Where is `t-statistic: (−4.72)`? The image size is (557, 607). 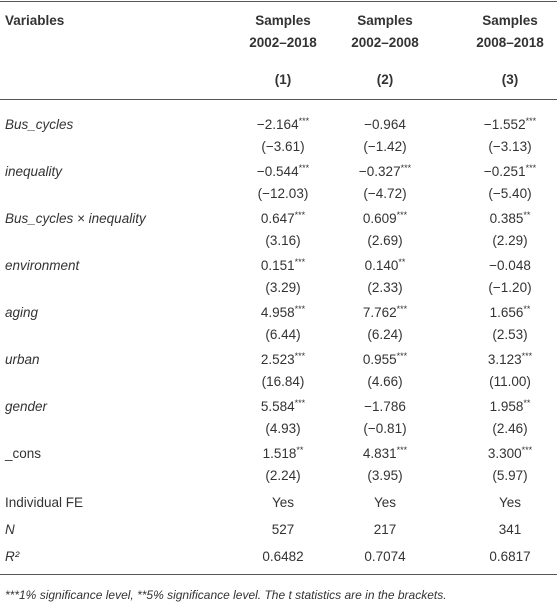
t-statistic: (−4.72) is located at coordinates (385, 193).